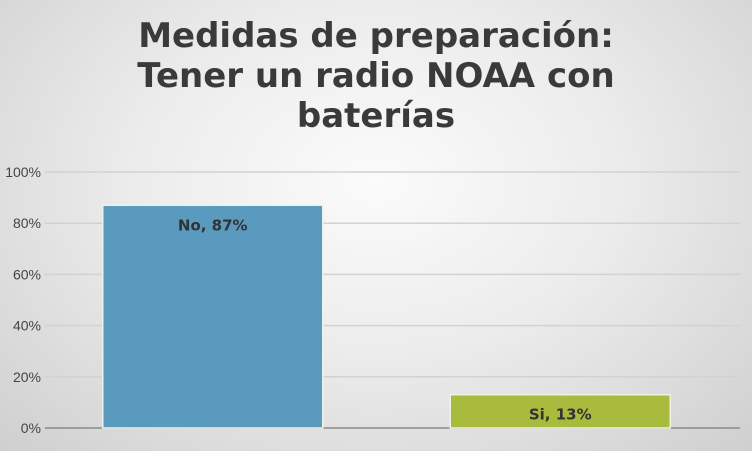 The height and width of the screenshot is (451, 752). I want to click on y-tick-label: 60%, so click(27, 274).